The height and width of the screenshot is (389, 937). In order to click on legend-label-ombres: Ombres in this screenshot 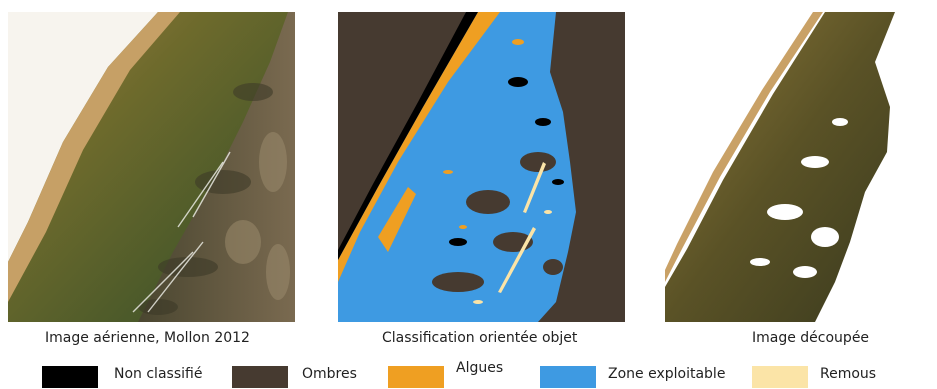, I will do `click(329, 374)`.